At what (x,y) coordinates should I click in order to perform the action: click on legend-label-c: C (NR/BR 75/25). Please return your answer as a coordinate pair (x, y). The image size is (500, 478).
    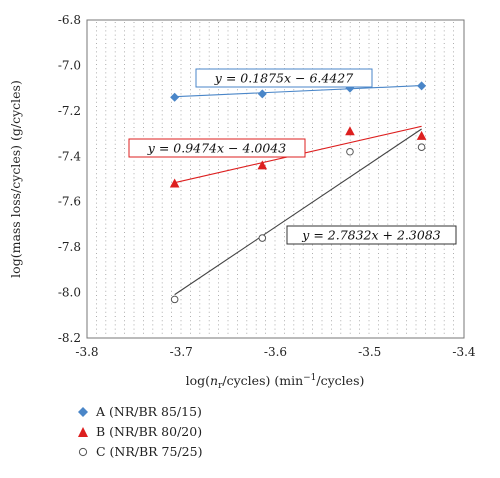
    Looking at the image, I should click on (149, 451).